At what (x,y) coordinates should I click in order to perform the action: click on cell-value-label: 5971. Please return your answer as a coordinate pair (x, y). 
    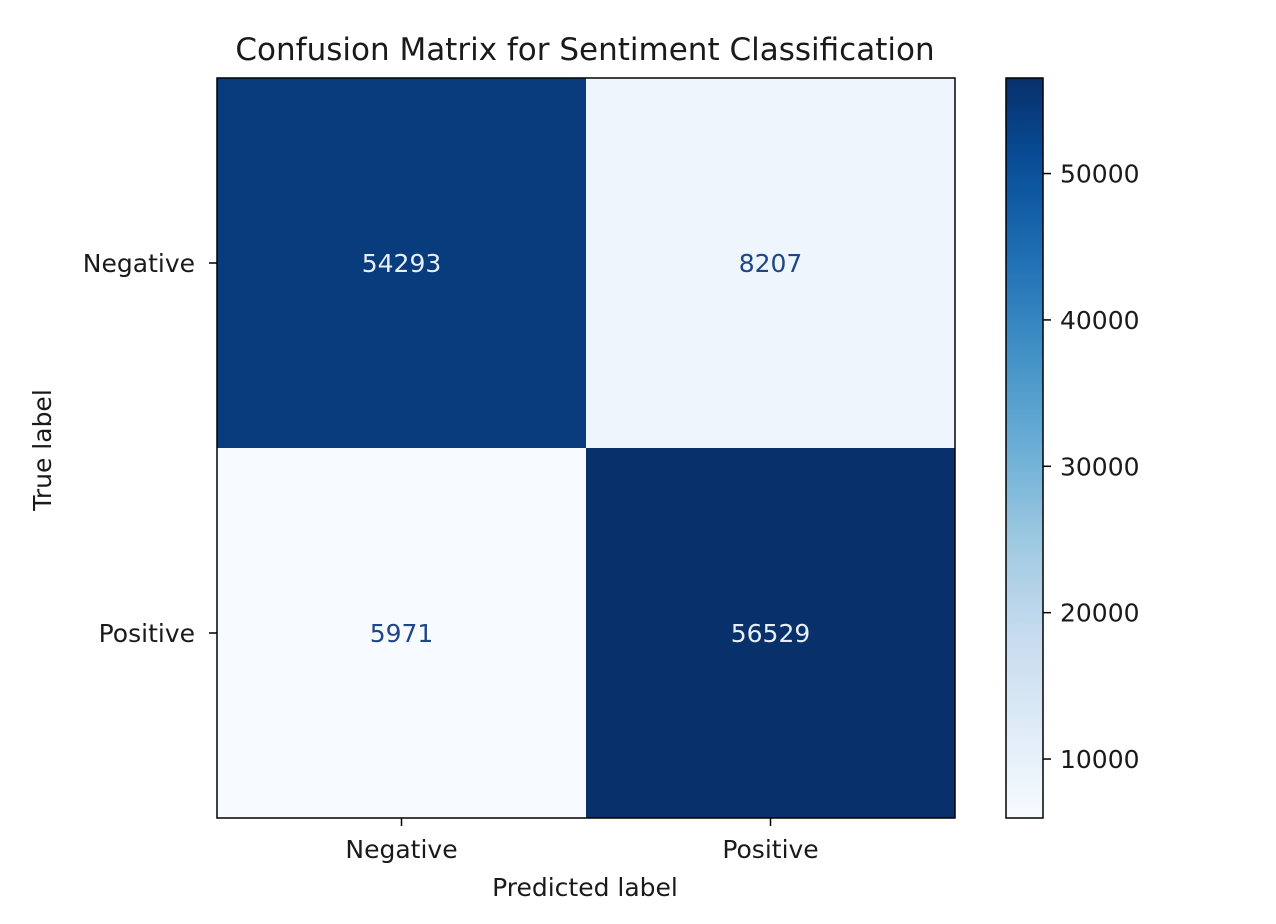
    Looking at the image, I should click on (402, 633).